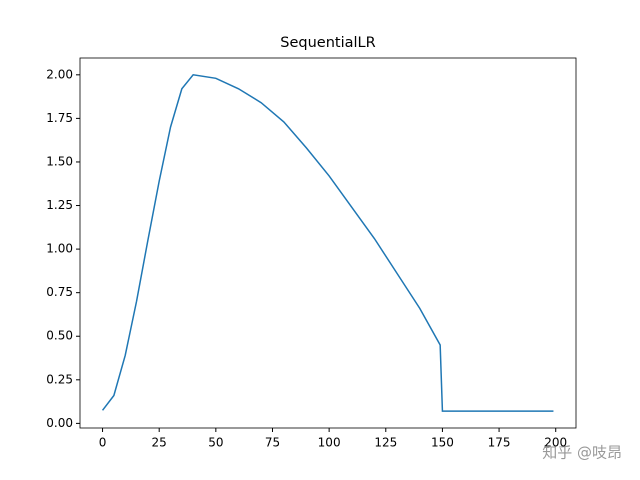  Describe the element at coordinates (103, 443) in the screenshot. I see `x-tick-label: 0` at that location.